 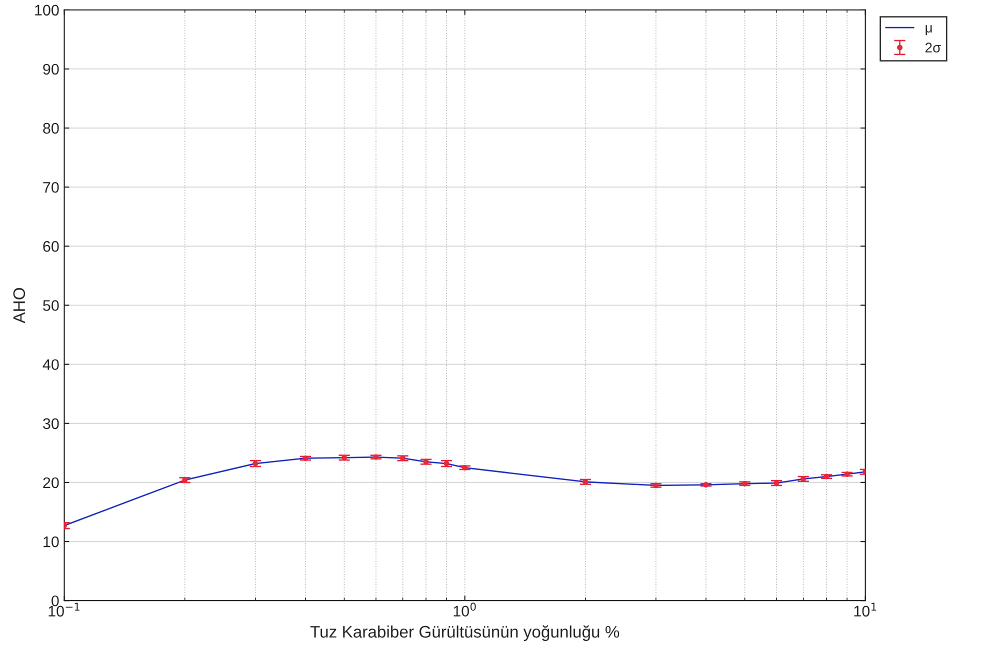 I want to click on legend-label: 2σ, so click(x=933, y=47).